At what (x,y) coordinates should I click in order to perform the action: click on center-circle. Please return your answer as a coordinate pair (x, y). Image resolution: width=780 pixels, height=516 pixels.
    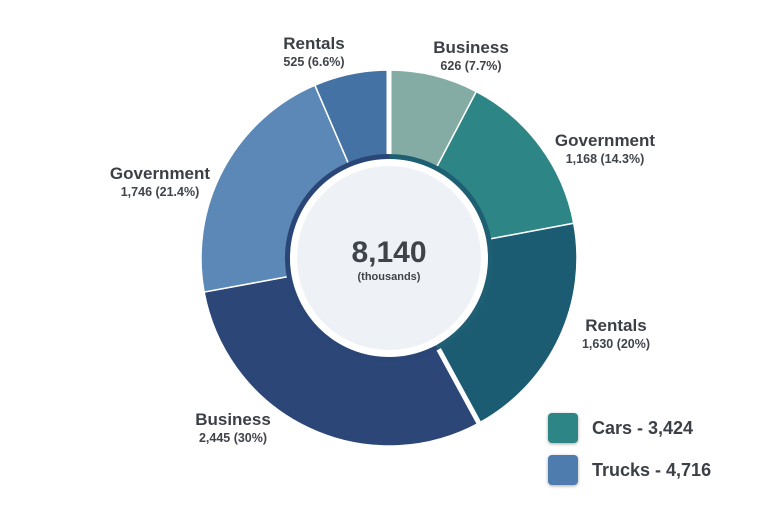
    Looking at the image, I should click on (389, 258).